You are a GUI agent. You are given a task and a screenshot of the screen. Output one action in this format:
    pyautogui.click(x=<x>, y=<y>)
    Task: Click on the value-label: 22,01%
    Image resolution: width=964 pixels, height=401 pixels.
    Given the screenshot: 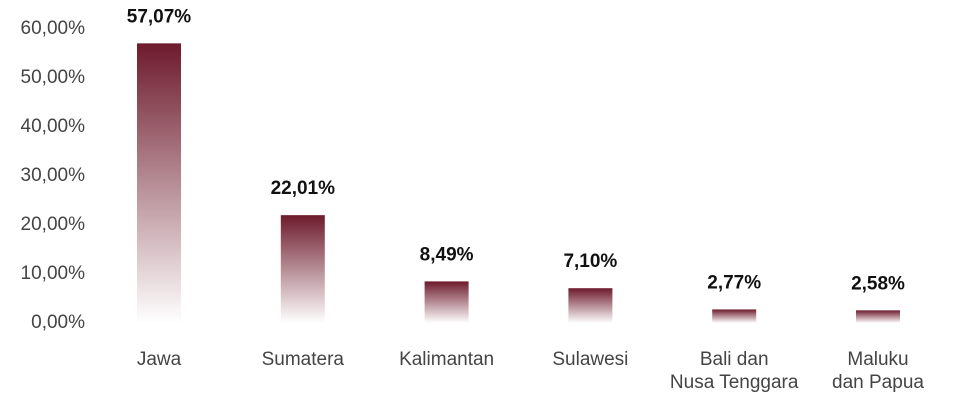 What is the action you would take?
    pyautogui.click(x=303, y=188)
    